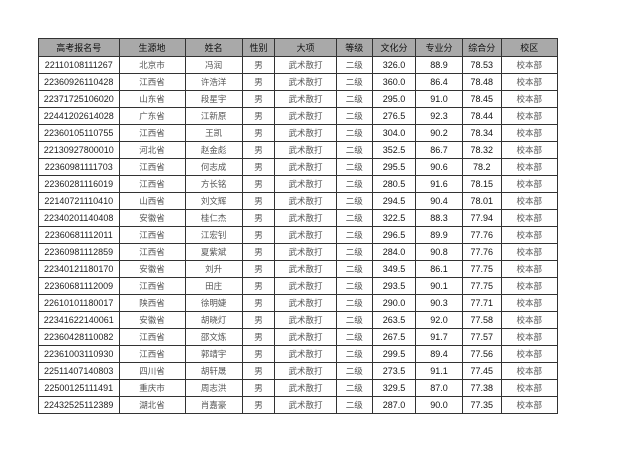 Image resolution: width=640 pixels, height=453 pixels. What do you see at coordinates (79, 65) in the screenshot?
I see `cell-exam-id: 22110108111267` at bounding box center [79, 65].